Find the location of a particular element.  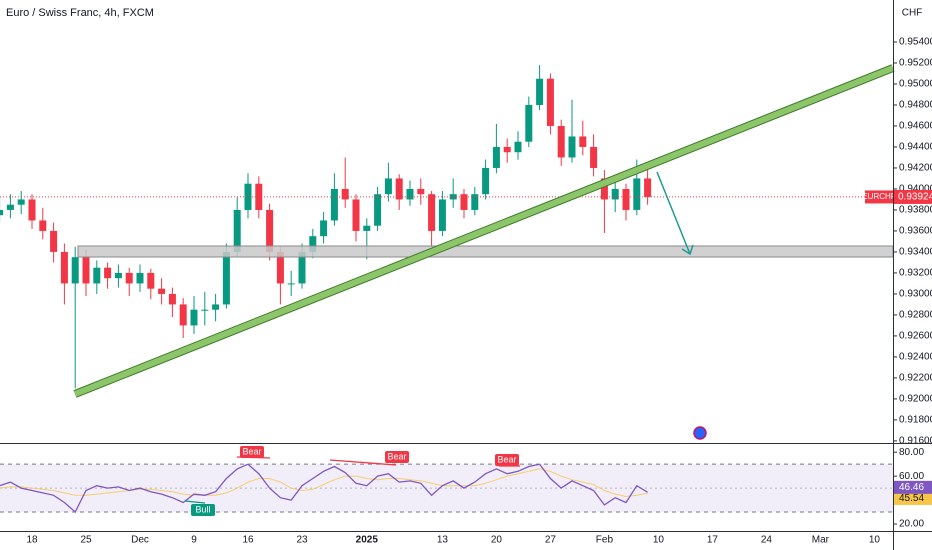

last-price-bg is located at coordinates (912, 196).